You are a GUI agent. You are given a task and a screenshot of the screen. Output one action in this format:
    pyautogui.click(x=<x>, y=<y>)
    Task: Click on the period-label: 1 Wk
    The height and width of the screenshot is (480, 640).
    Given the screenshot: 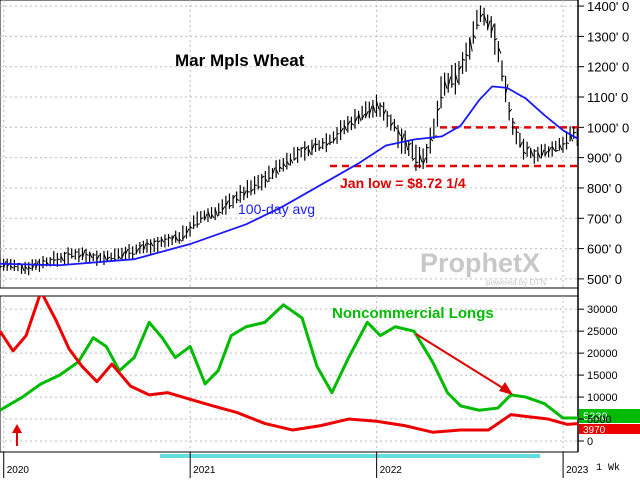 What is the action you would take?
    pyautogui.click(x=608, y=468)
    